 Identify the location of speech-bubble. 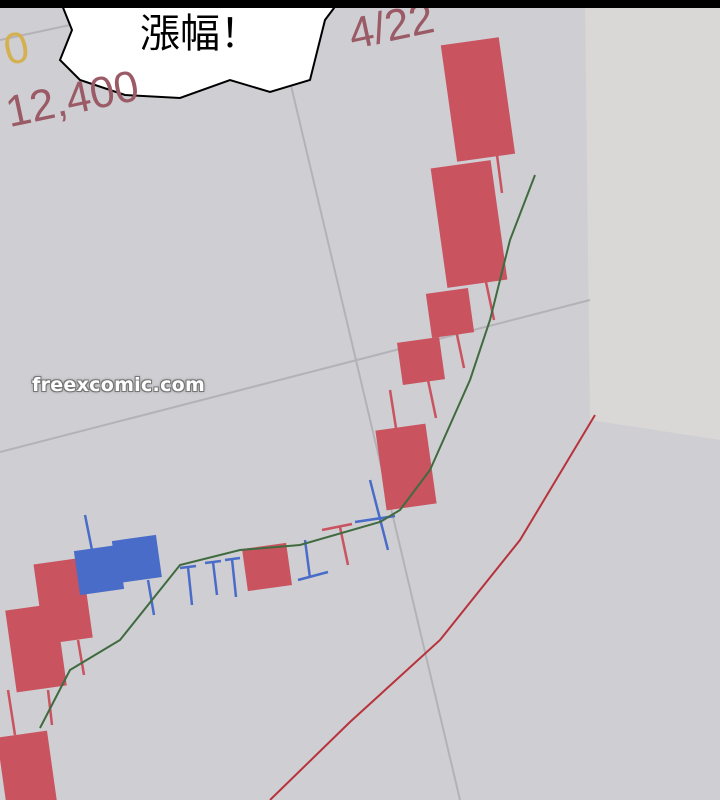
(197, 54).